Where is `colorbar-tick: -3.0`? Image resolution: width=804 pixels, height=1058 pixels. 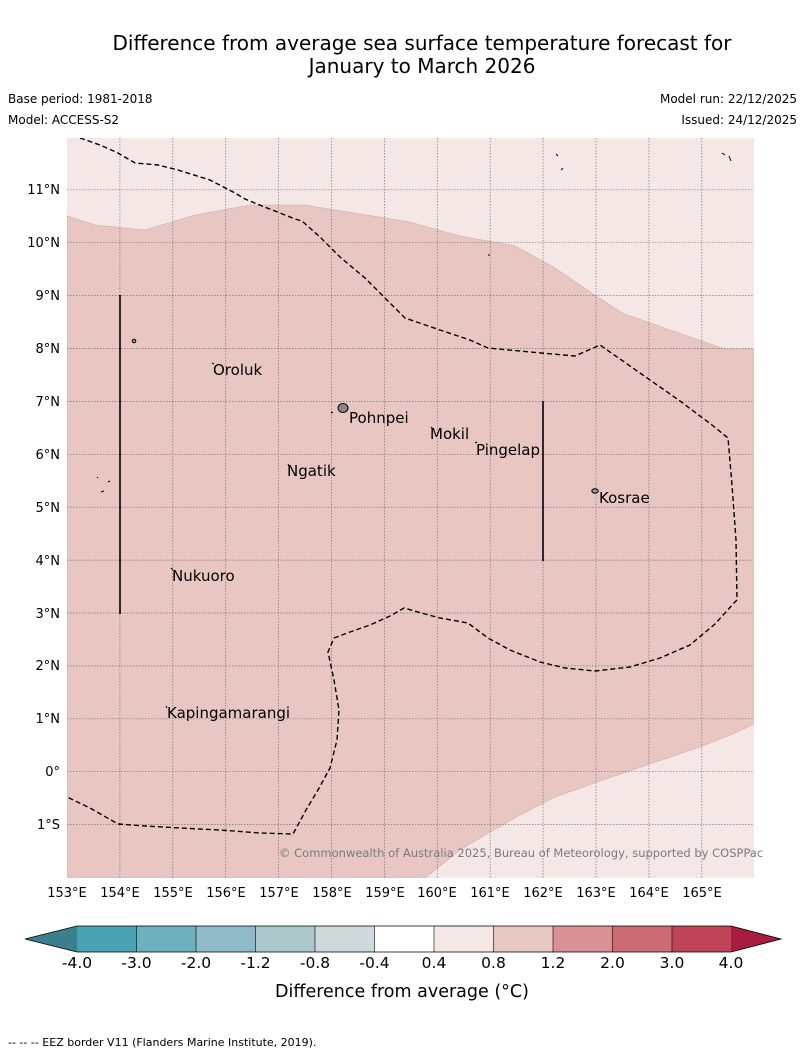
colorbar-tick: -3.0 is located at coordinates (136, 963).